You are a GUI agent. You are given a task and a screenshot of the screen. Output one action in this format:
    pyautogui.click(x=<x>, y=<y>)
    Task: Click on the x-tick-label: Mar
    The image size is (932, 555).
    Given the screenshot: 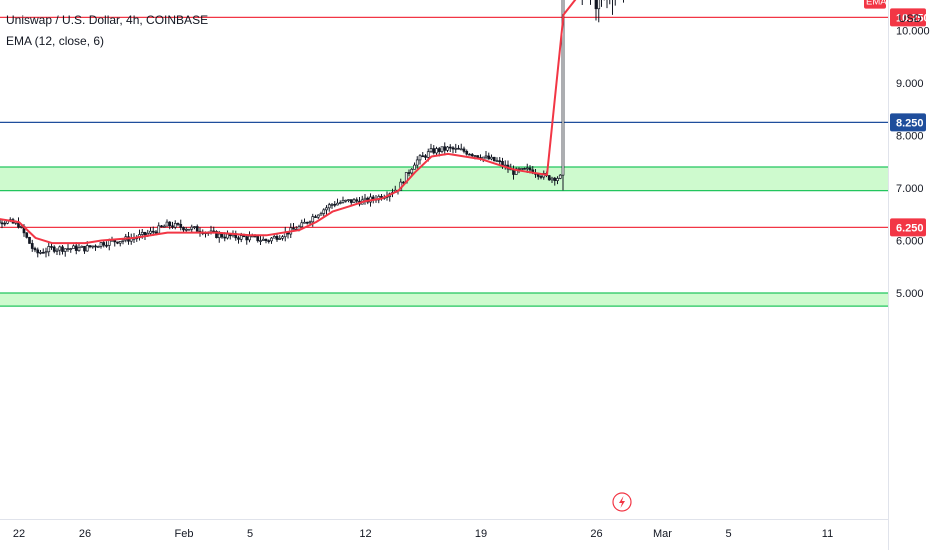 What is the action you would take?
    pyautogui.click(x=662, y=534)
    